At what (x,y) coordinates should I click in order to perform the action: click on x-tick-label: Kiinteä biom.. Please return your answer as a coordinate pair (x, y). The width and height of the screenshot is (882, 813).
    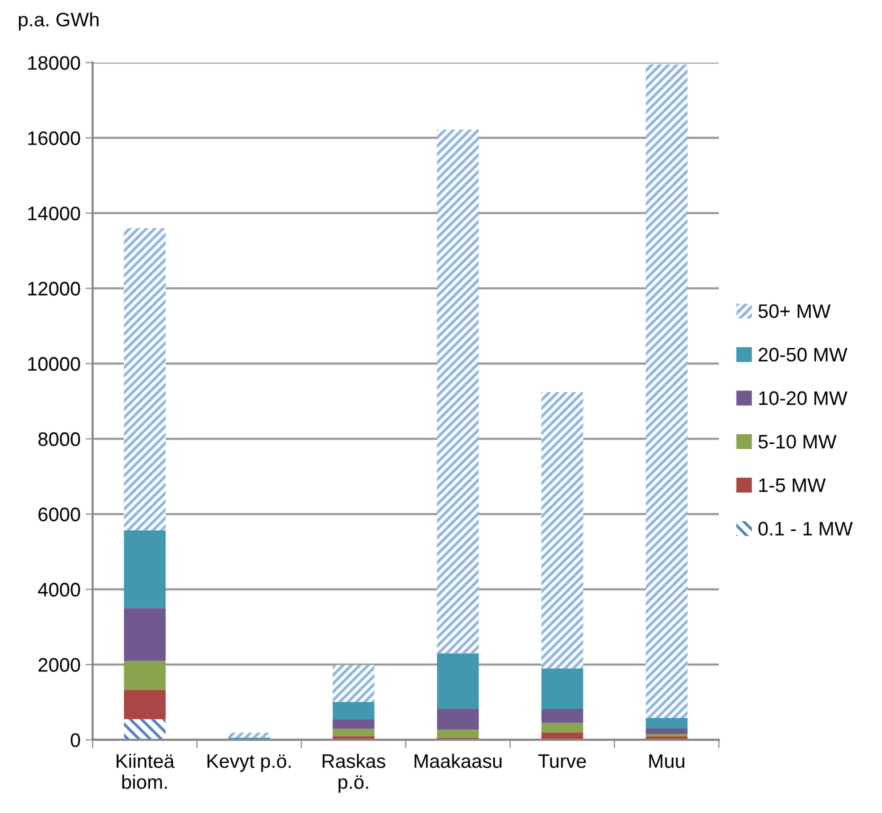
    Looking at the image, I should click on (145, 771).